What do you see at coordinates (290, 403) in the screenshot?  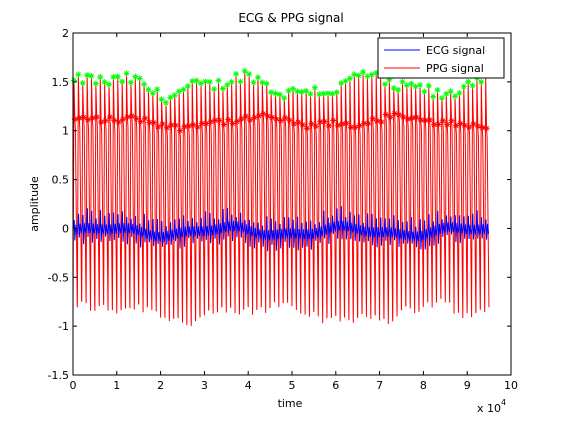 I see `x-axis-label: time` at bounding box center [290, 403].